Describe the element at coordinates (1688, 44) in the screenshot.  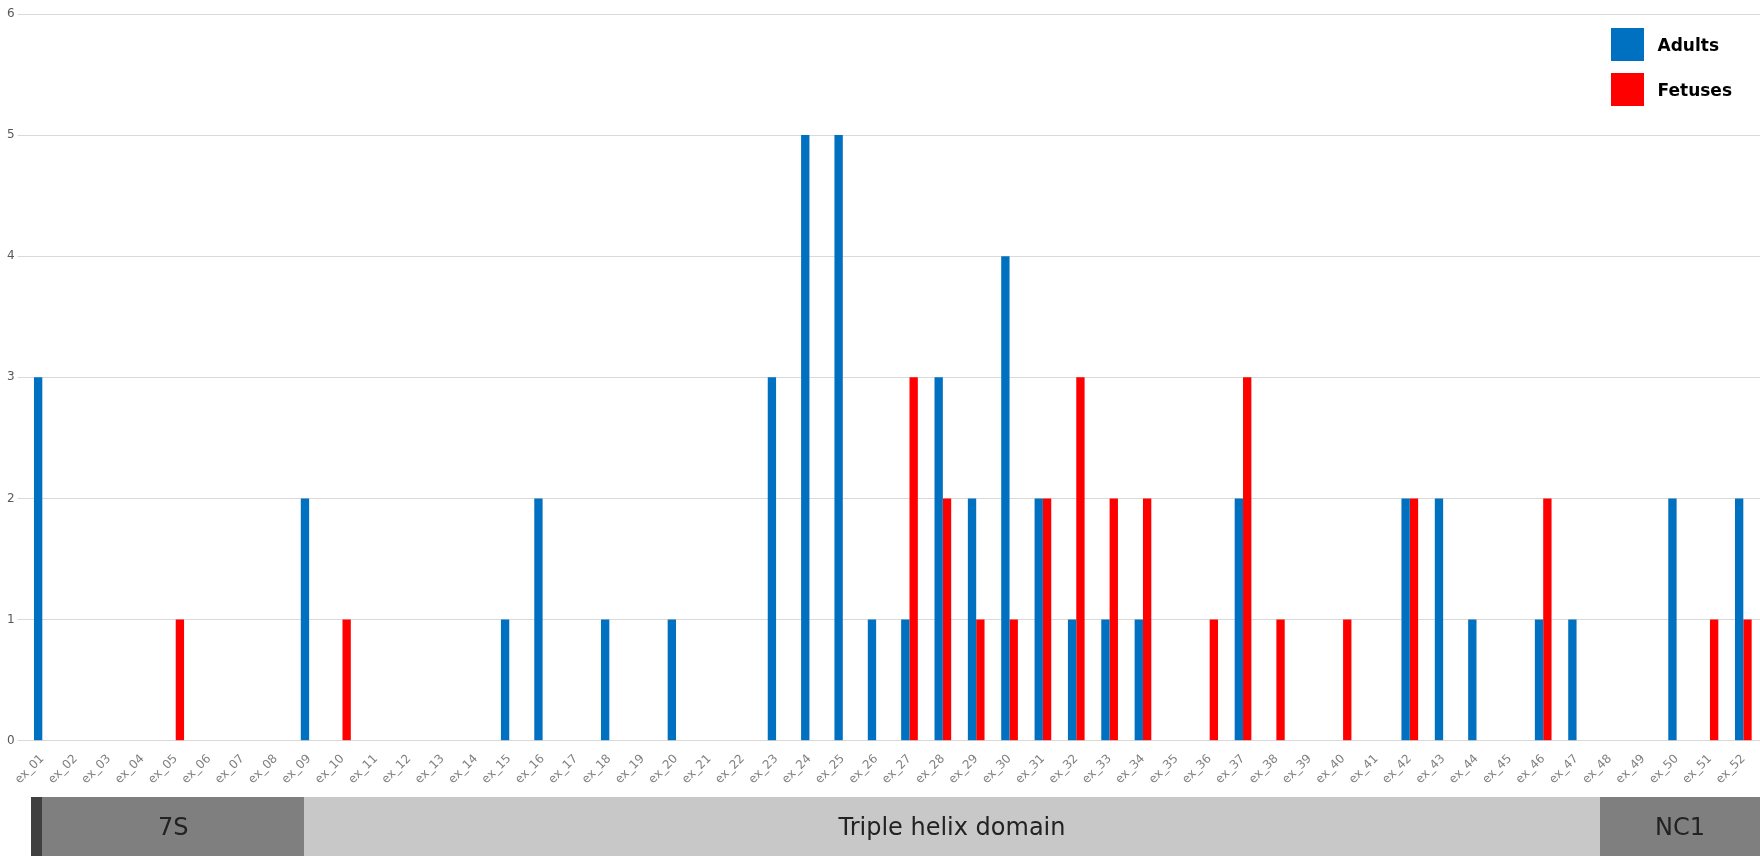
I see `legend-label: Adults` at that location.